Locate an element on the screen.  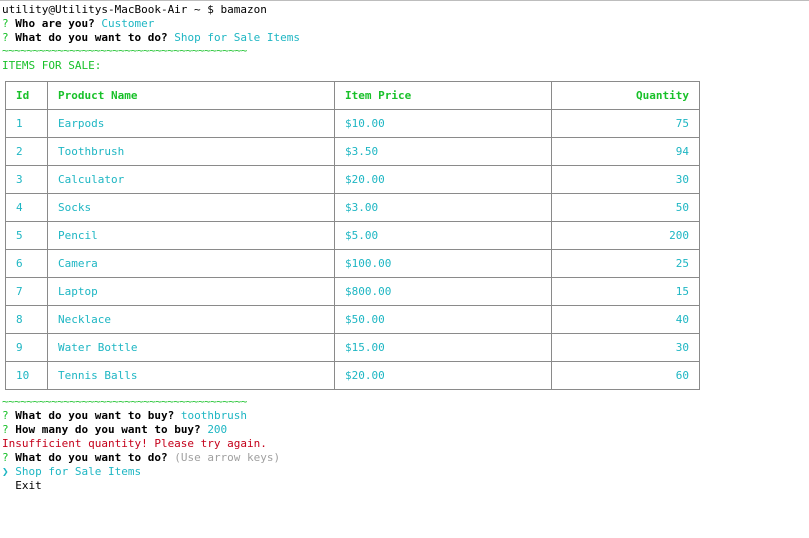
pointer-icon: ❯ is located at coordinates (5, 471).